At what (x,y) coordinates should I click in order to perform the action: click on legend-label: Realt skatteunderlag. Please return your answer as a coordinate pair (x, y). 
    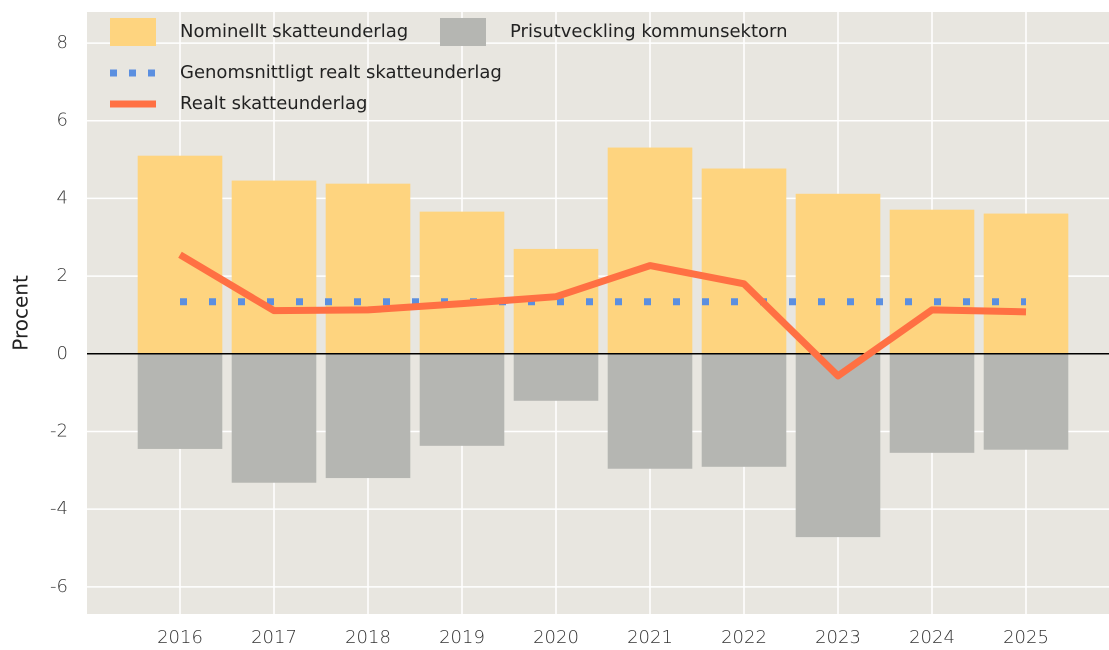
    Looking at the image, I should click on (273, 103).